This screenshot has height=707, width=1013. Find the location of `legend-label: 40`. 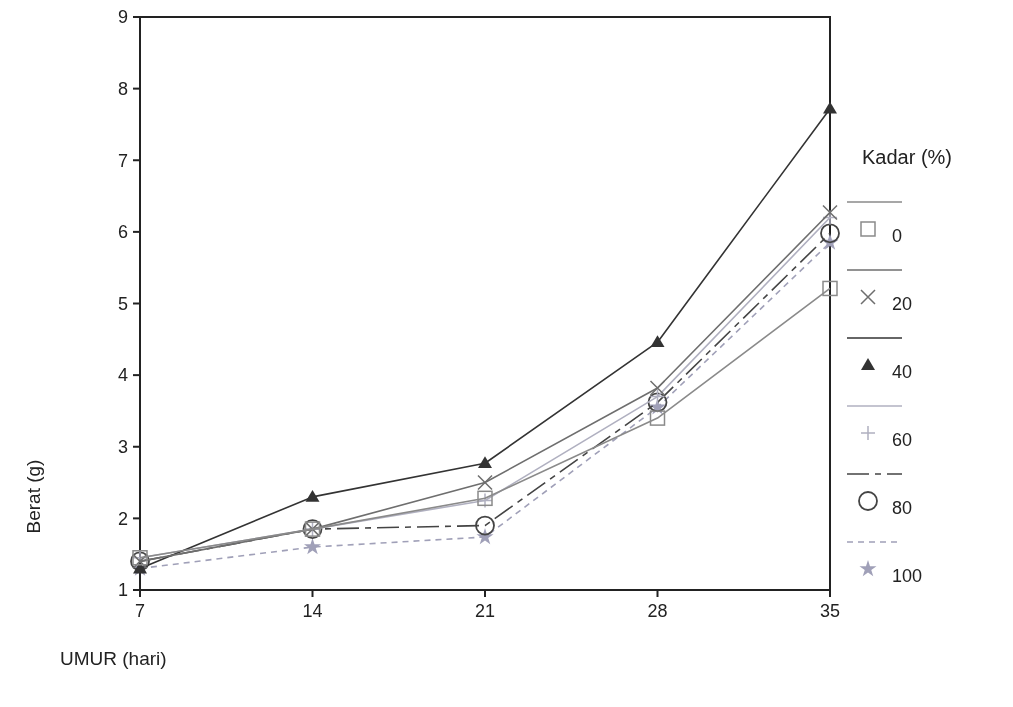

legend-label: 40 is located at coordinates (902, 372).